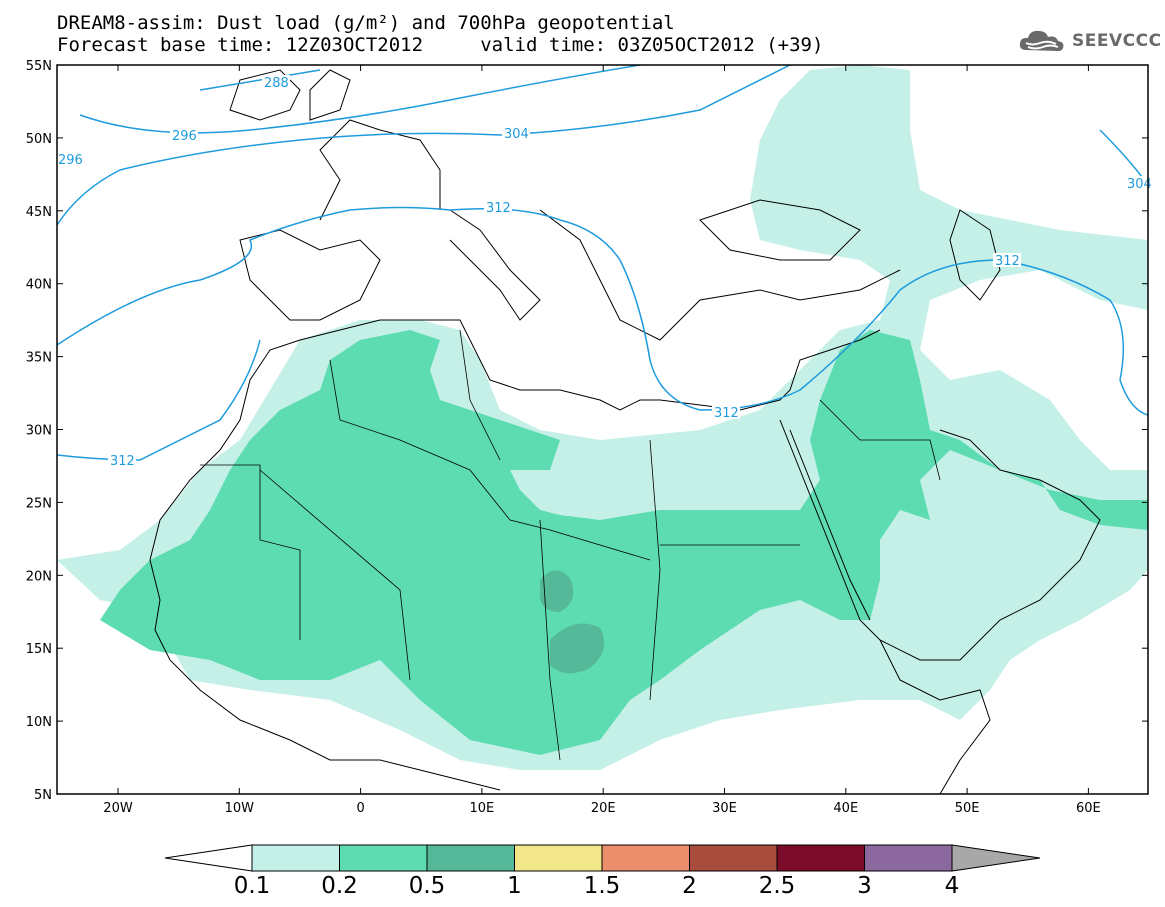 This screenshot has width=1165, height=907. What do you see at coordinates (39, 66) in the screenshot?
I see `lat-label: 55N` at bounding box center [39, 66].